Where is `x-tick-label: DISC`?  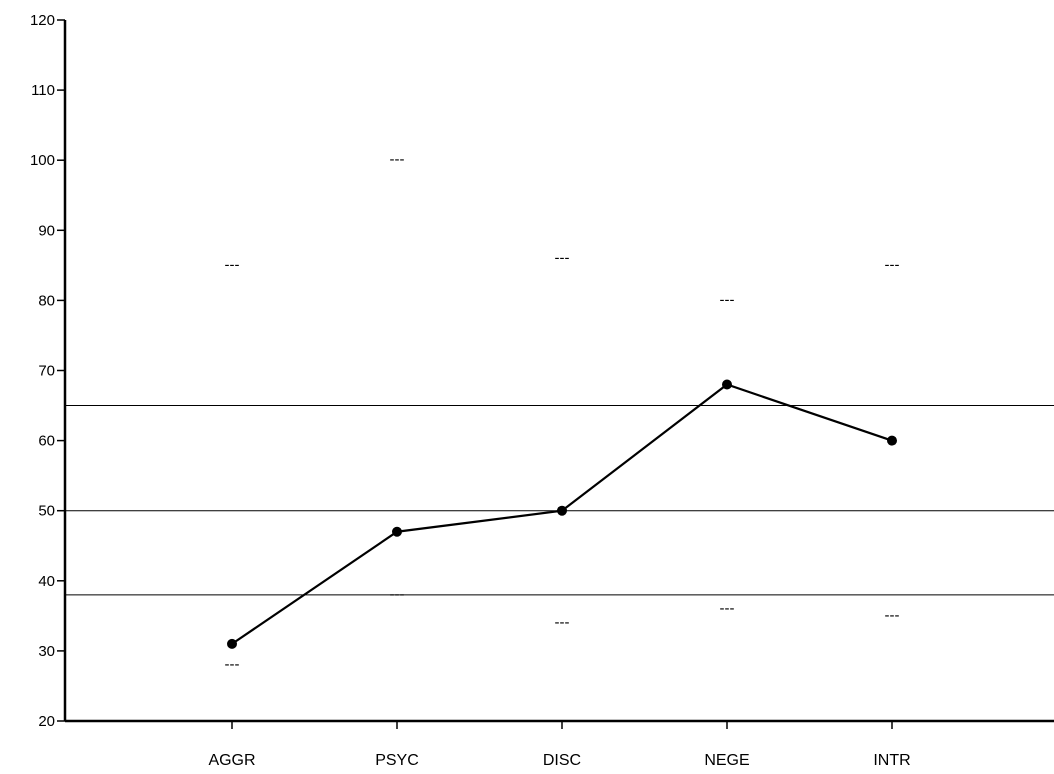
x-tick-label: DISC is located at coordinates (562, 760).